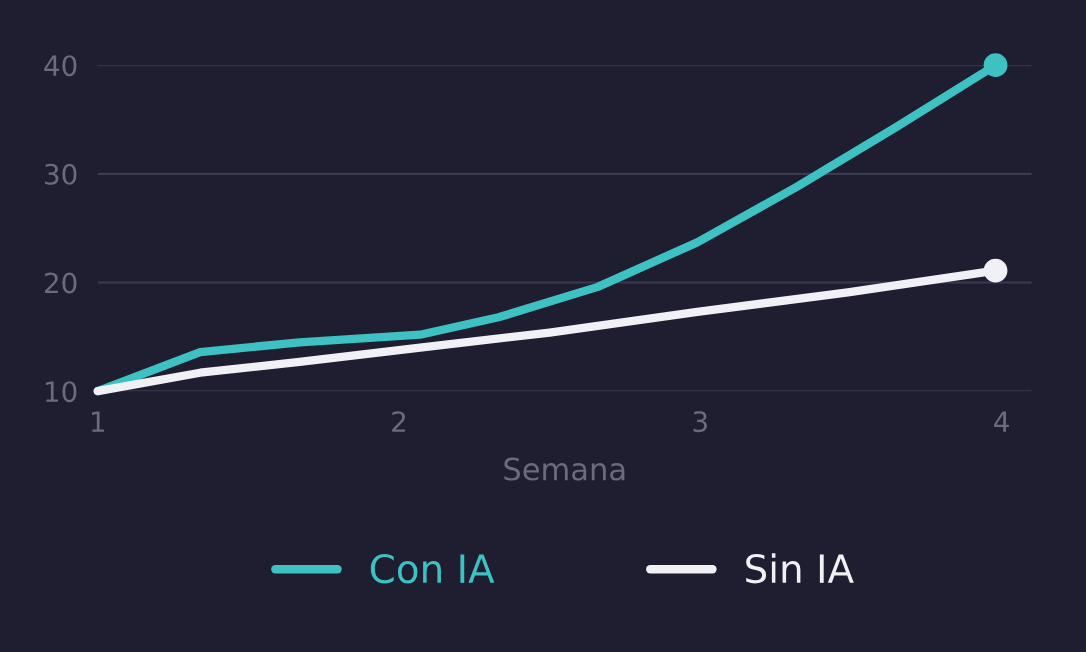  I want to click on x-tick-label: 4, so click(1001, 421).